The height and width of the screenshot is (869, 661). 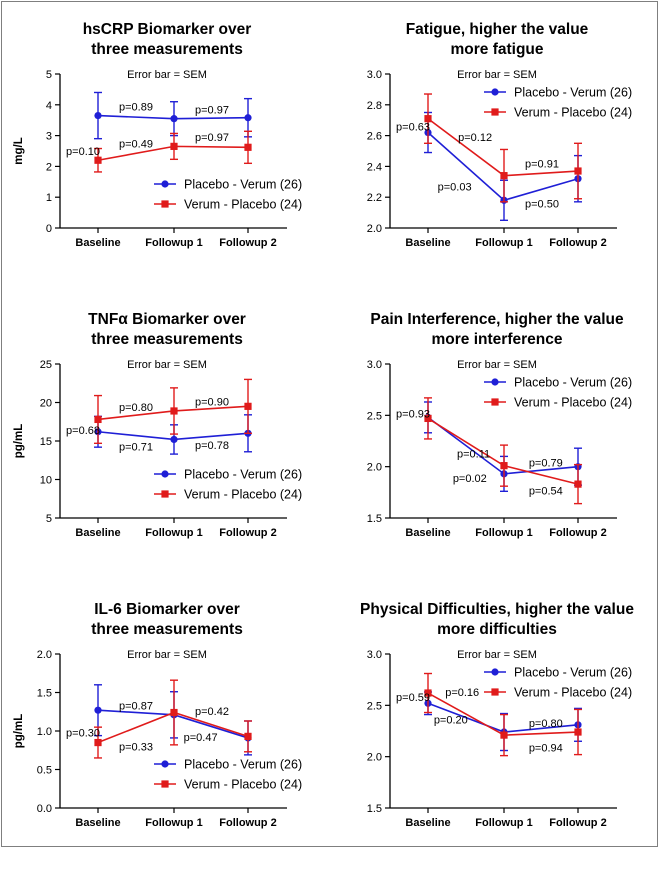 I want to click on y-tick-label: 2.6, so click(x=374, y=137).